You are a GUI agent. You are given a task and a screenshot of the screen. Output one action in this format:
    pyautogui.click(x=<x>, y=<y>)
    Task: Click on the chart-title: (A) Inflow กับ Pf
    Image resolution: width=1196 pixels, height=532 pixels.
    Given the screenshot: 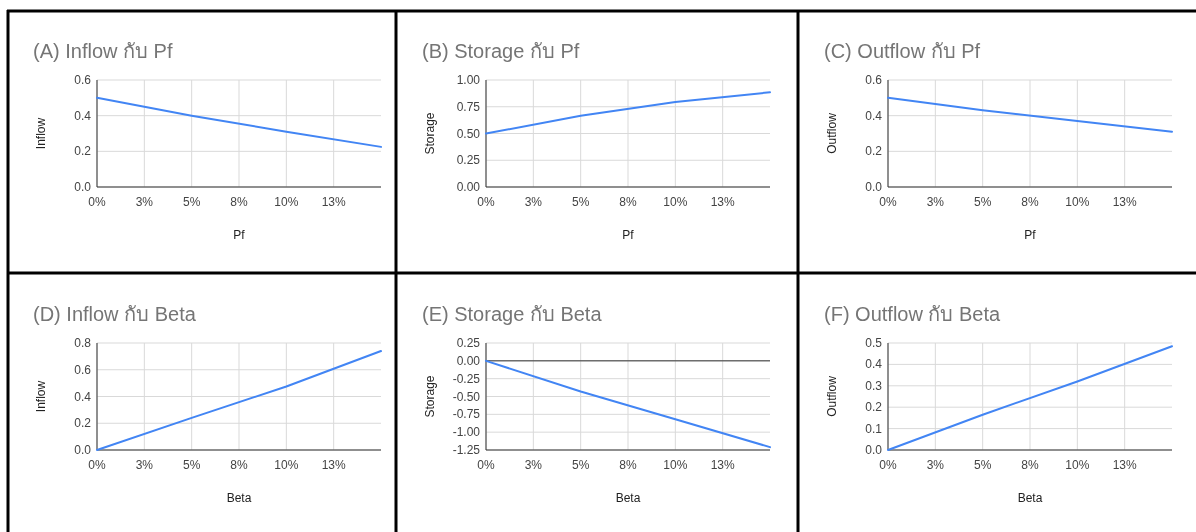 What is the action you would take?
    pyautogui.click(x=103, y=51)
    